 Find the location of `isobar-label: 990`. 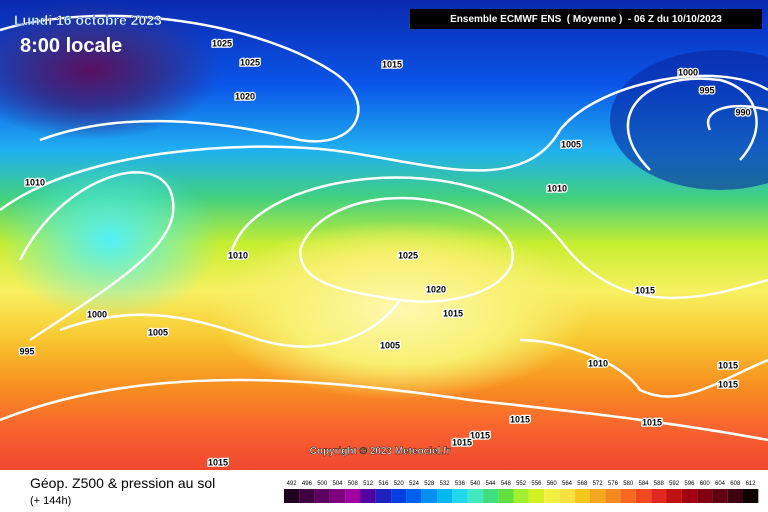

isobar-label: 990 is located at coordinates (742, 112).